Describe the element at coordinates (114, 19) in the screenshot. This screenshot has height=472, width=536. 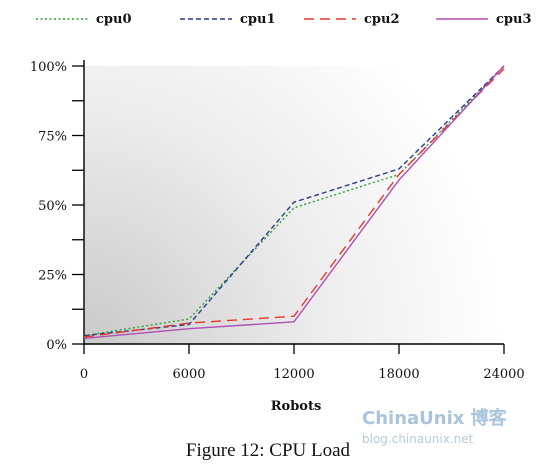
I see `legend-label-cpu0: cpu0` at that location.